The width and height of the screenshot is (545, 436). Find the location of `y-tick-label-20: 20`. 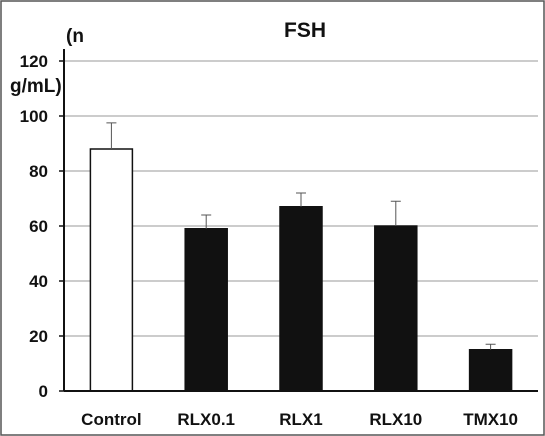

y-tick-label-20: 20 is located at coordinates (38, 336).